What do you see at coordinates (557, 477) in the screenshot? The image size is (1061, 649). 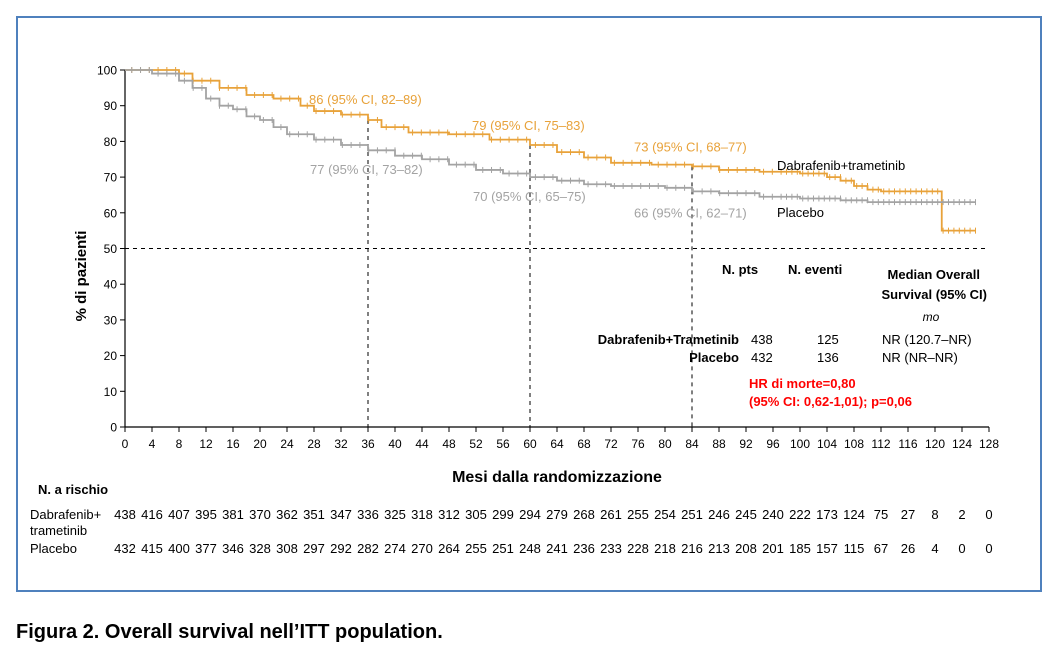 I see `x-axis-label: Mesi dalla randomizzazione` at bounding box center [557, 477].